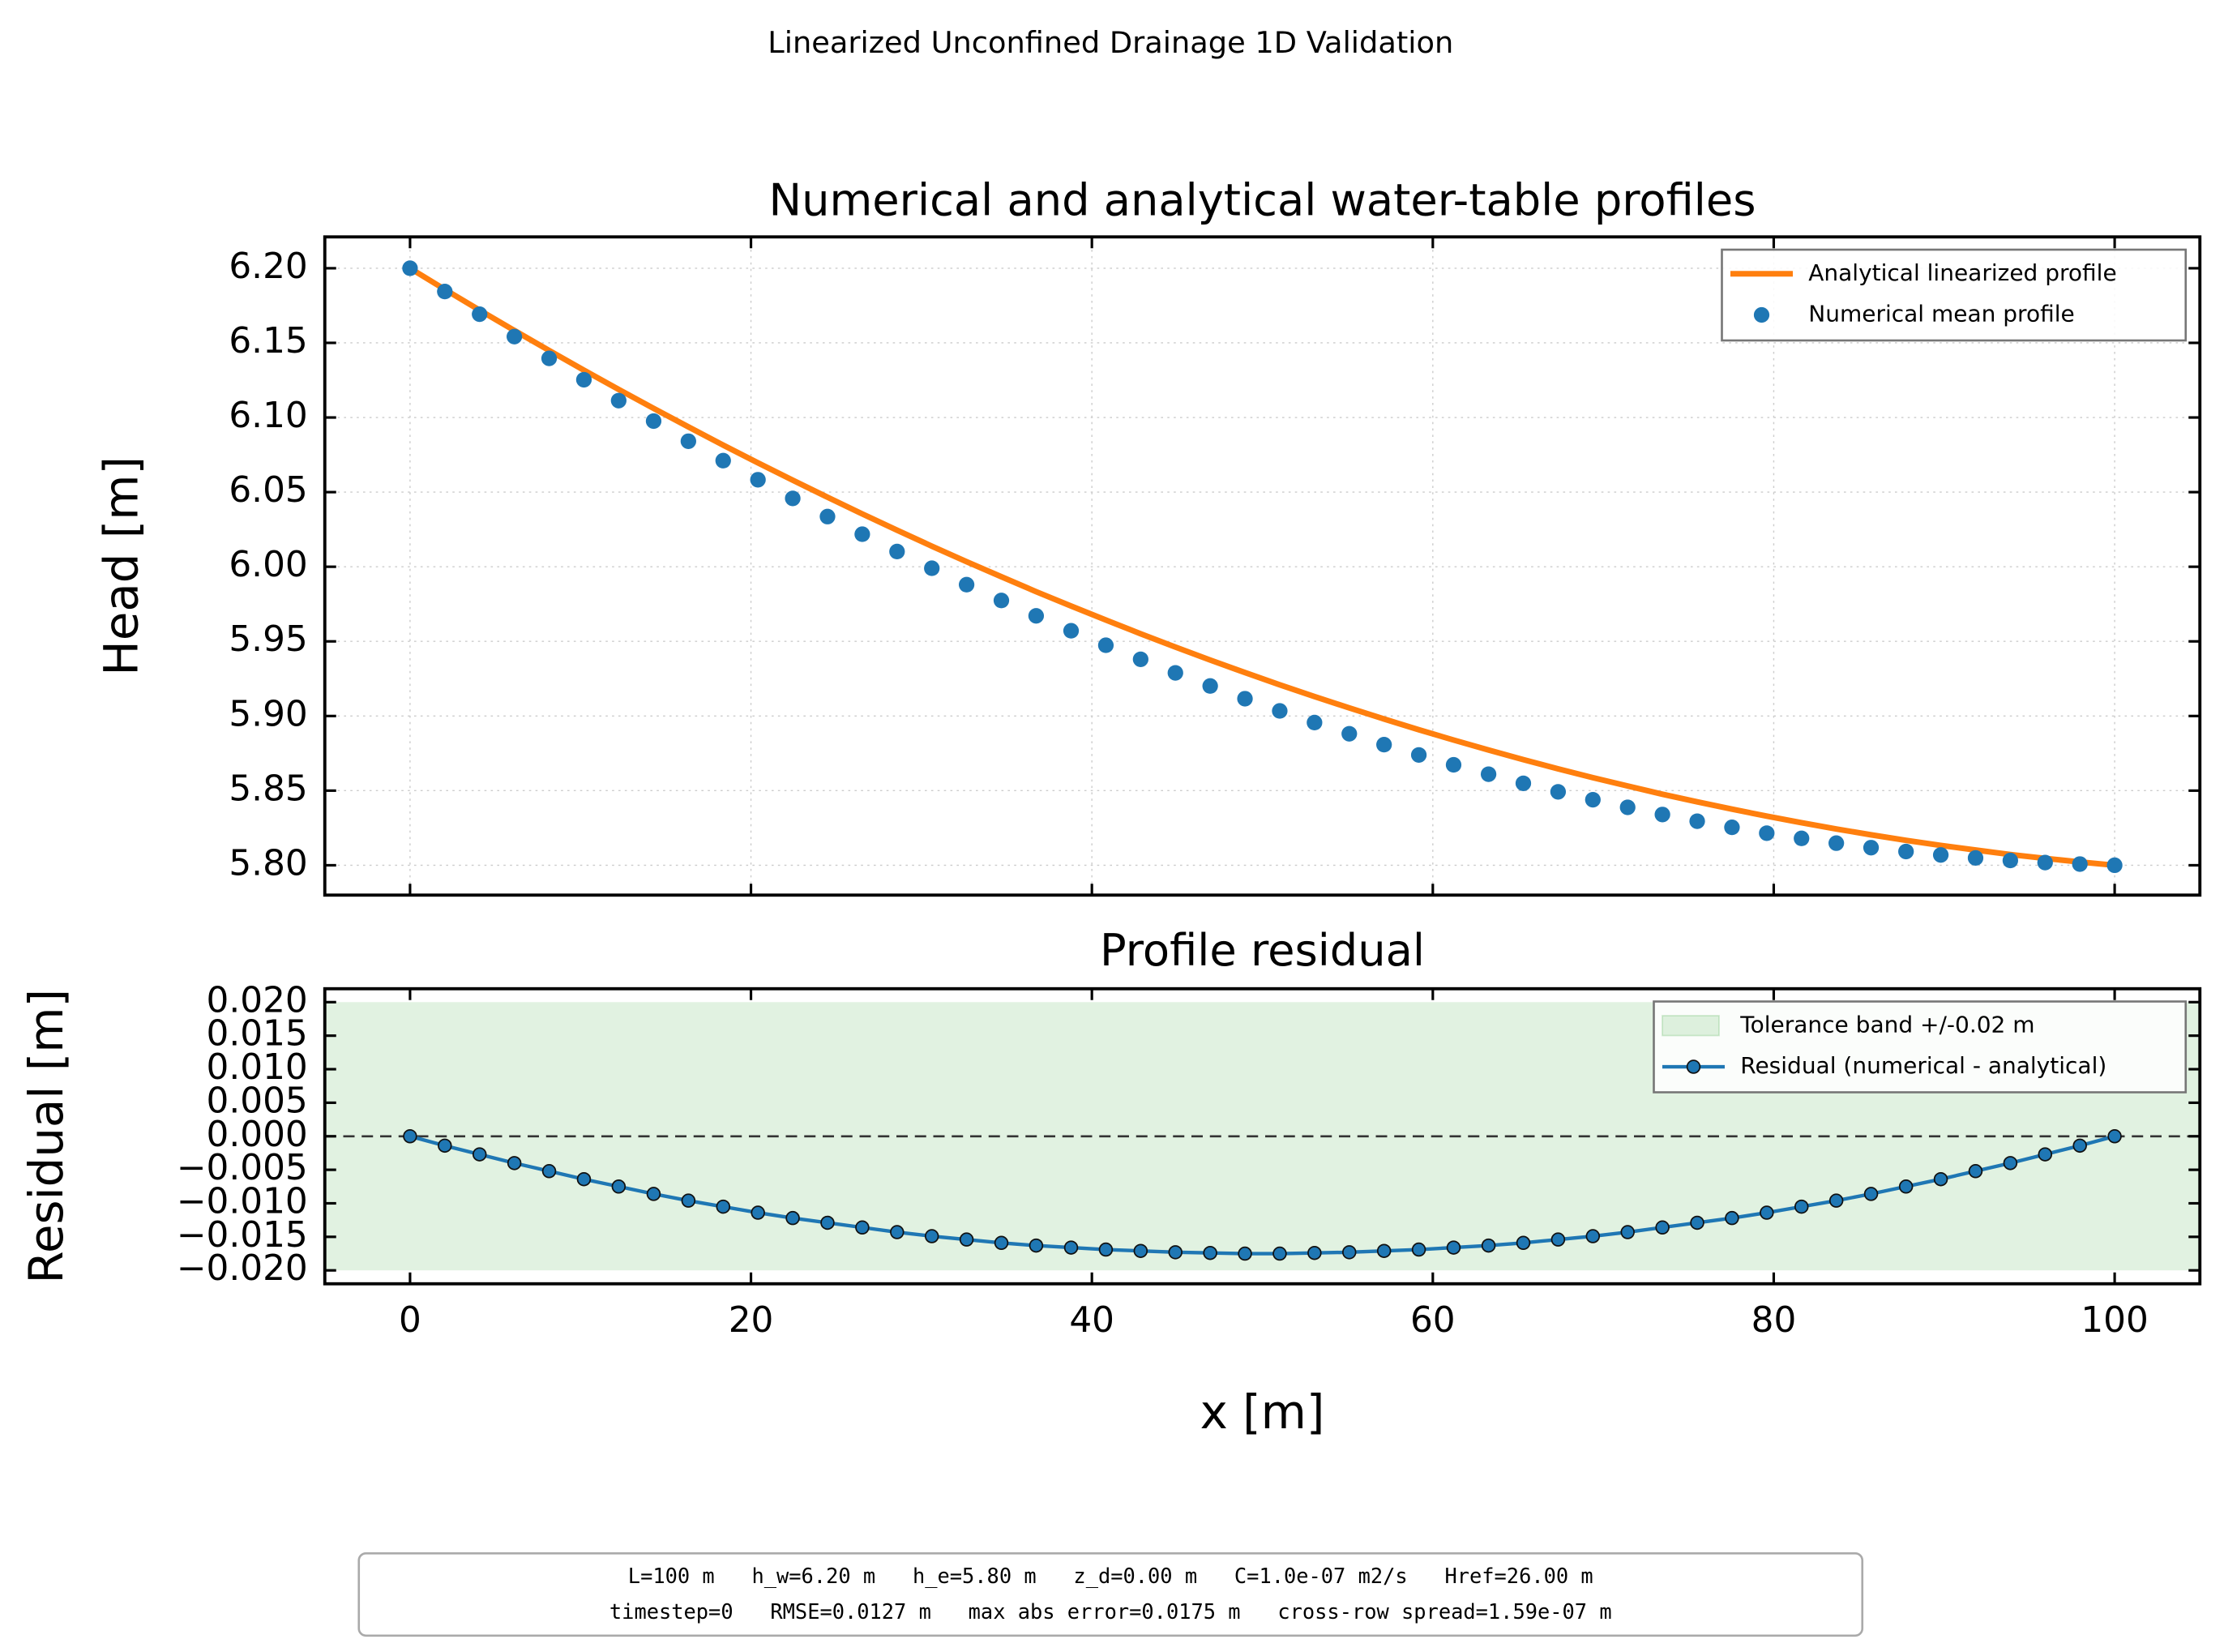 This screenshot has width=2224, height=1652. I want to click on info-box, so click(1111, 1594).